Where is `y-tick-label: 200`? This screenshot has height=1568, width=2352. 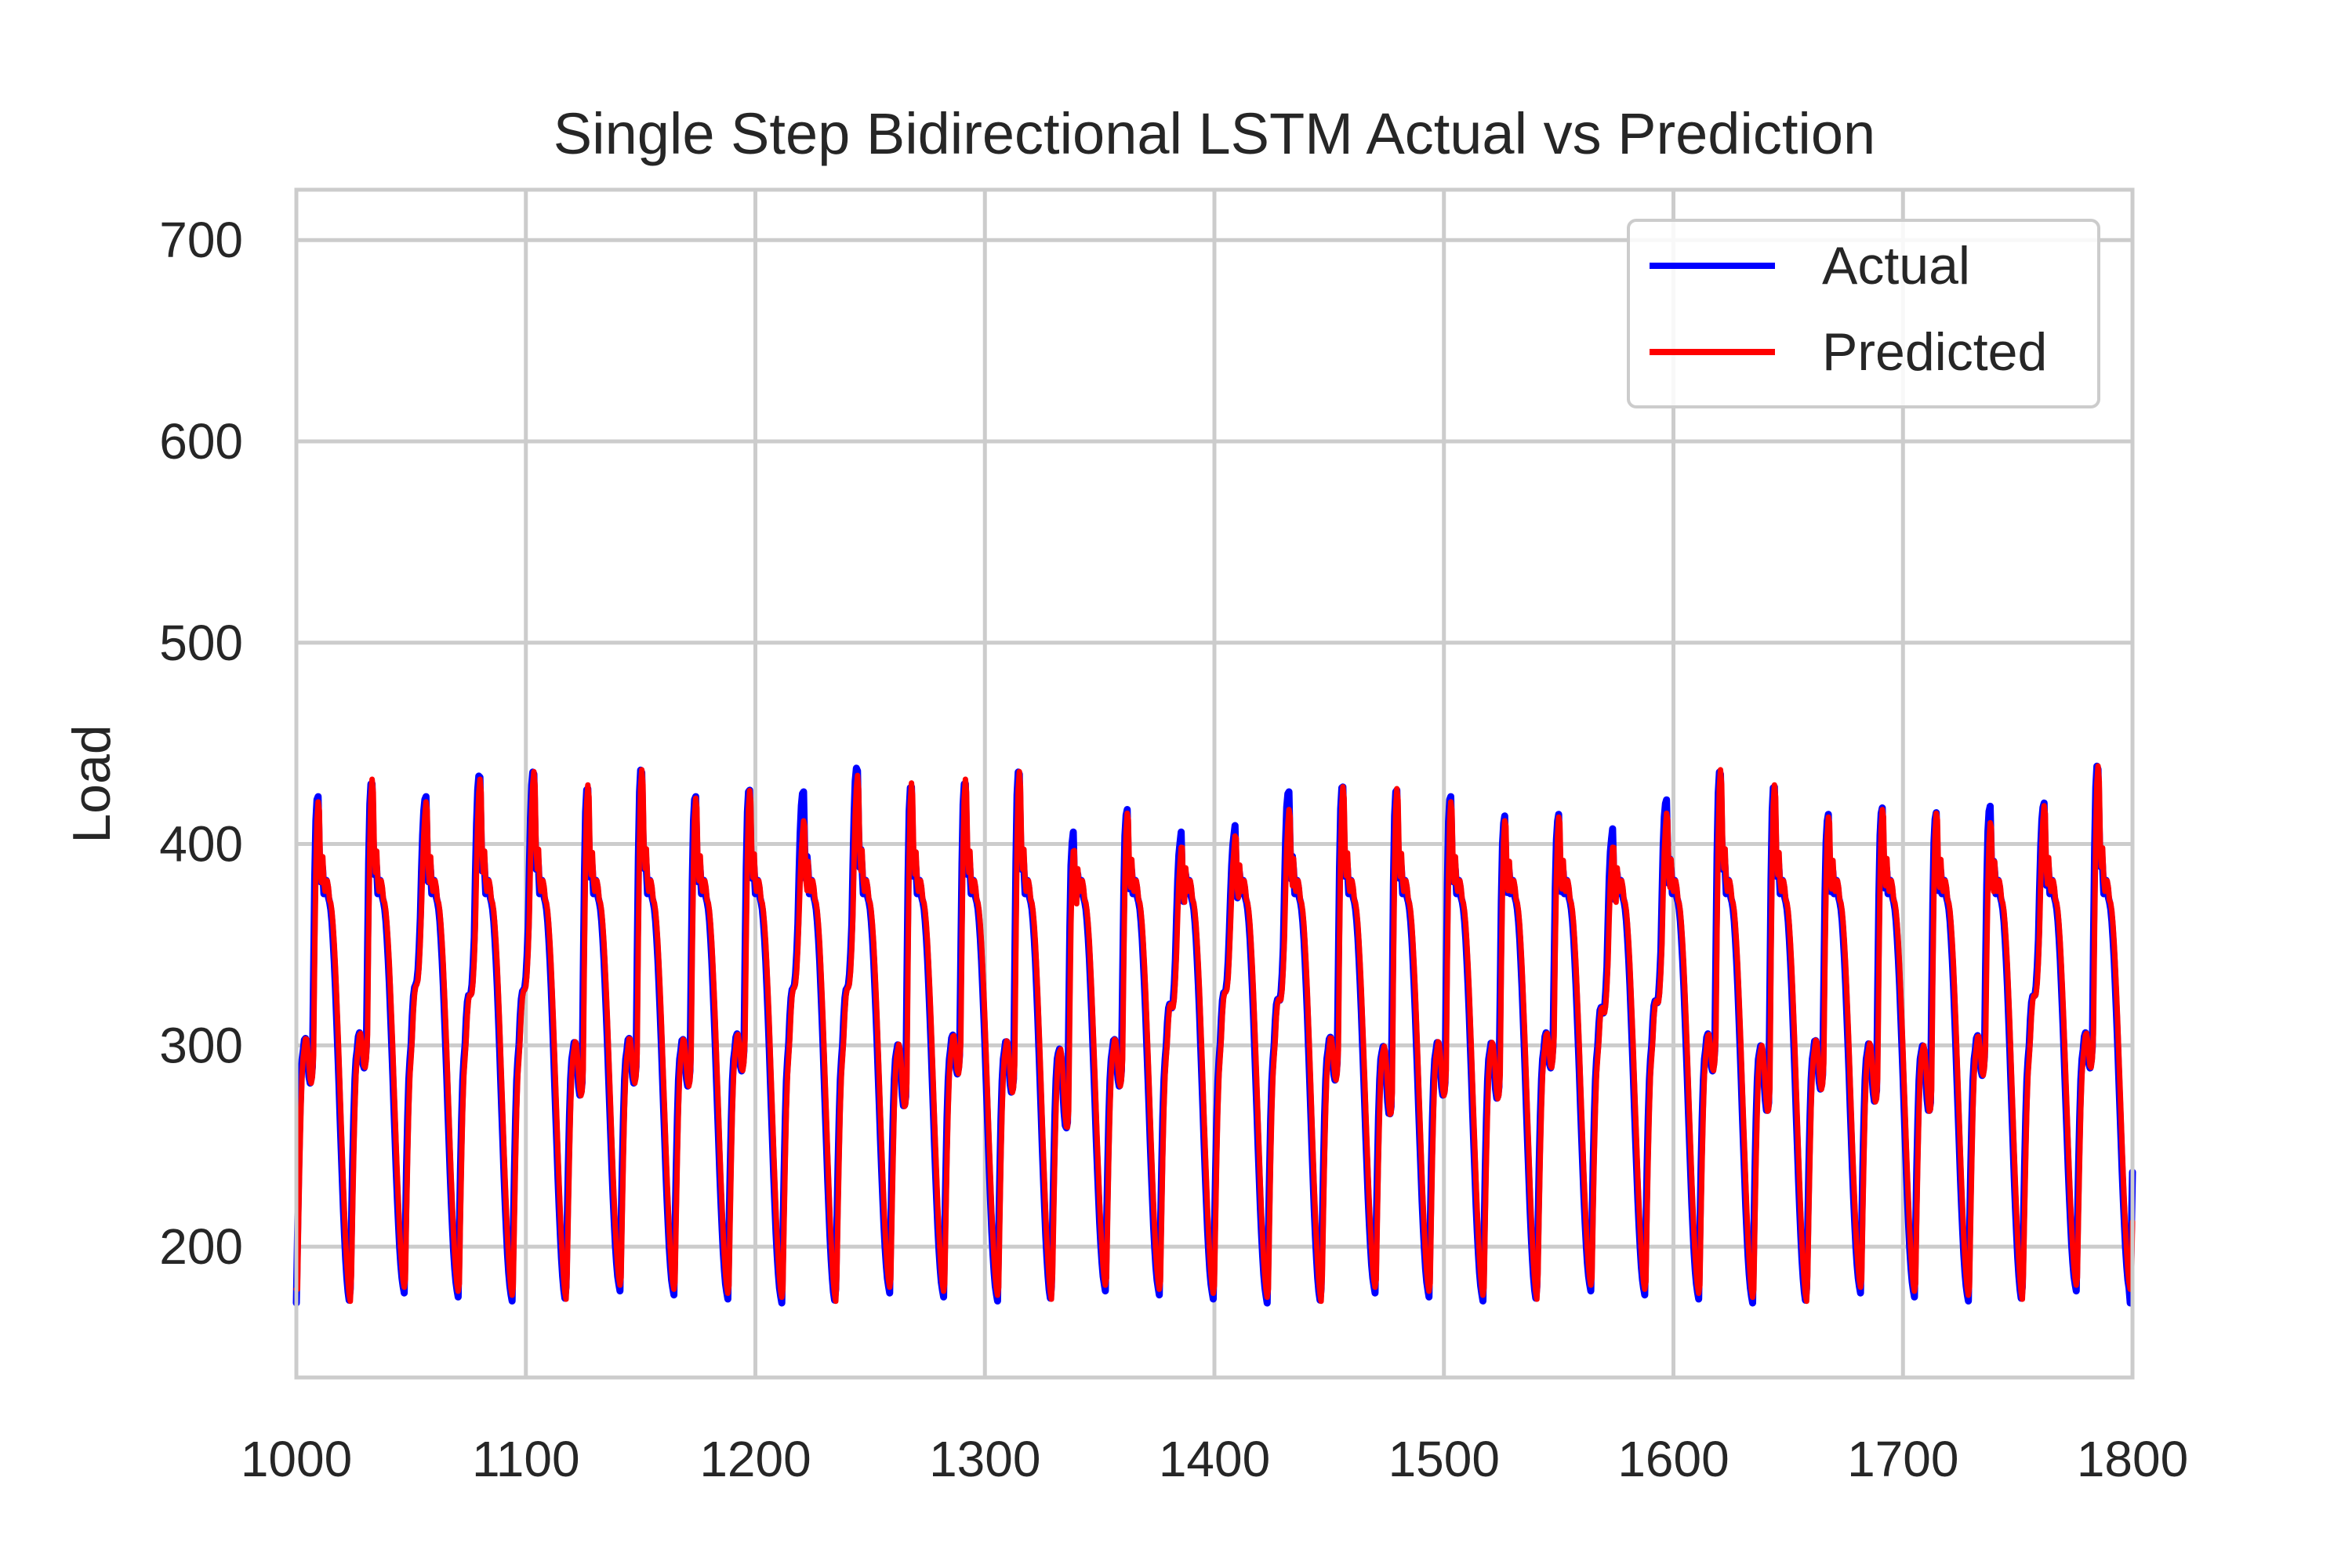
y-tick-label: 200 is located at coordinates (201, 1246).